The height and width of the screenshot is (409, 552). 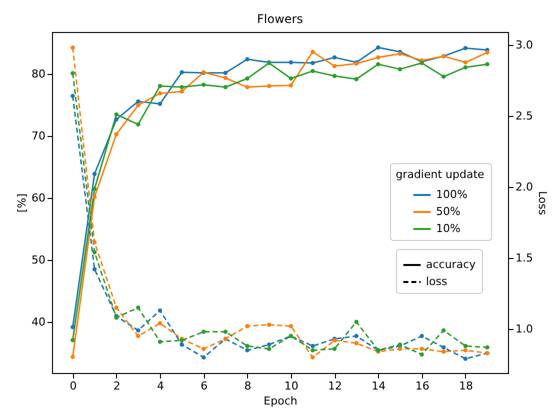 I want to click on chart-title: Flowers, so click(x=280, y=19).